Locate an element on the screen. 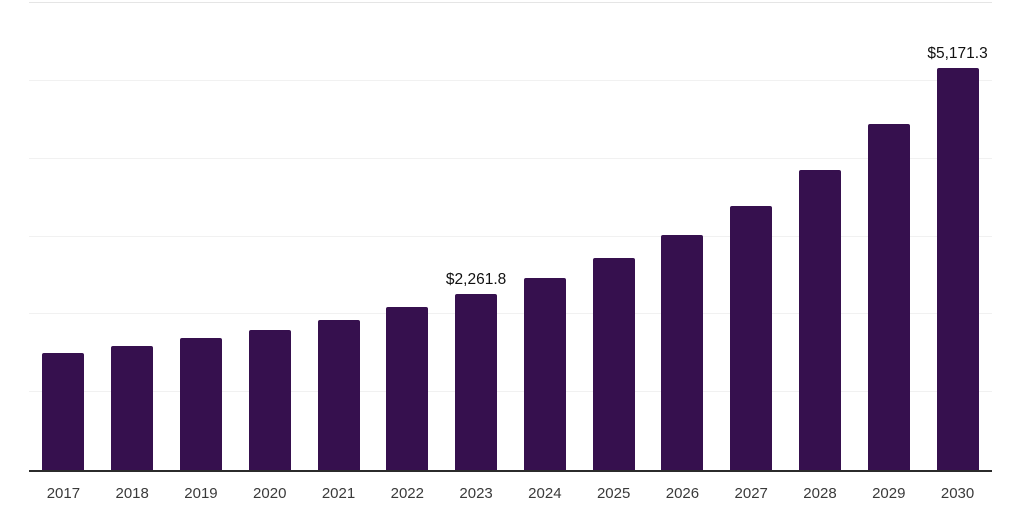  bar-slot: $2,261.8 is located at coordinates (476, 236).